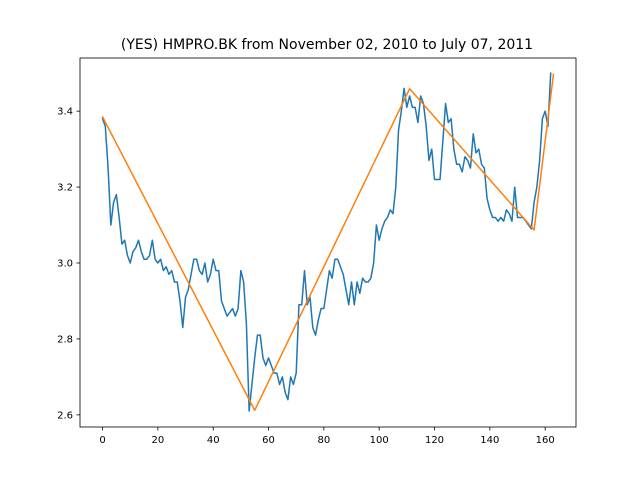  What do you see at coordinates (434, 440) in the screenshot?
I see `x-tick-label: 120` at bounding box center [434, 440].